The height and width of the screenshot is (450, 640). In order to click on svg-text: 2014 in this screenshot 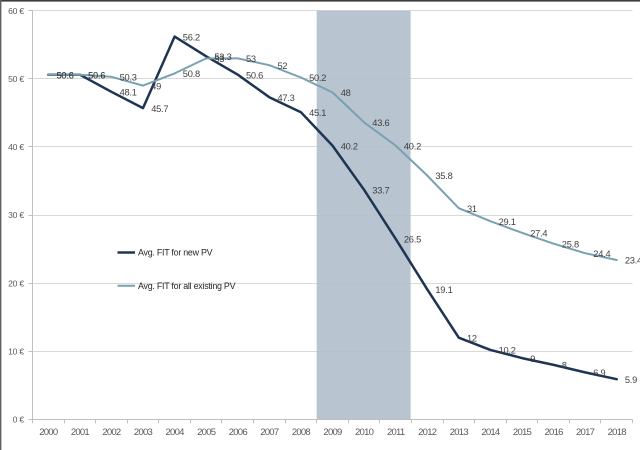, I will do `click(490, 432)`.